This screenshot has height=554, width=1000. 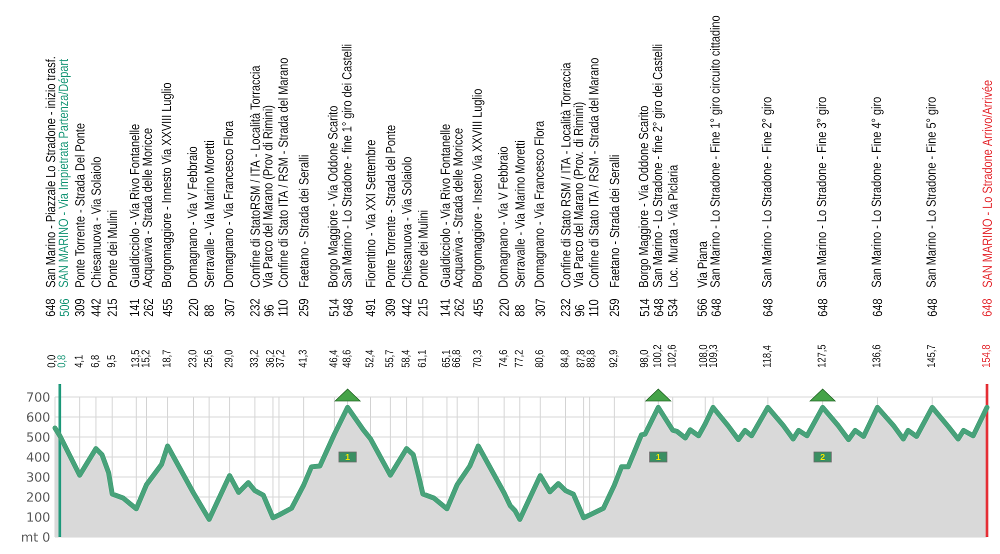 I want to click on text: Loc. Murata - Via Piclaria, so click(x=673, y=225).